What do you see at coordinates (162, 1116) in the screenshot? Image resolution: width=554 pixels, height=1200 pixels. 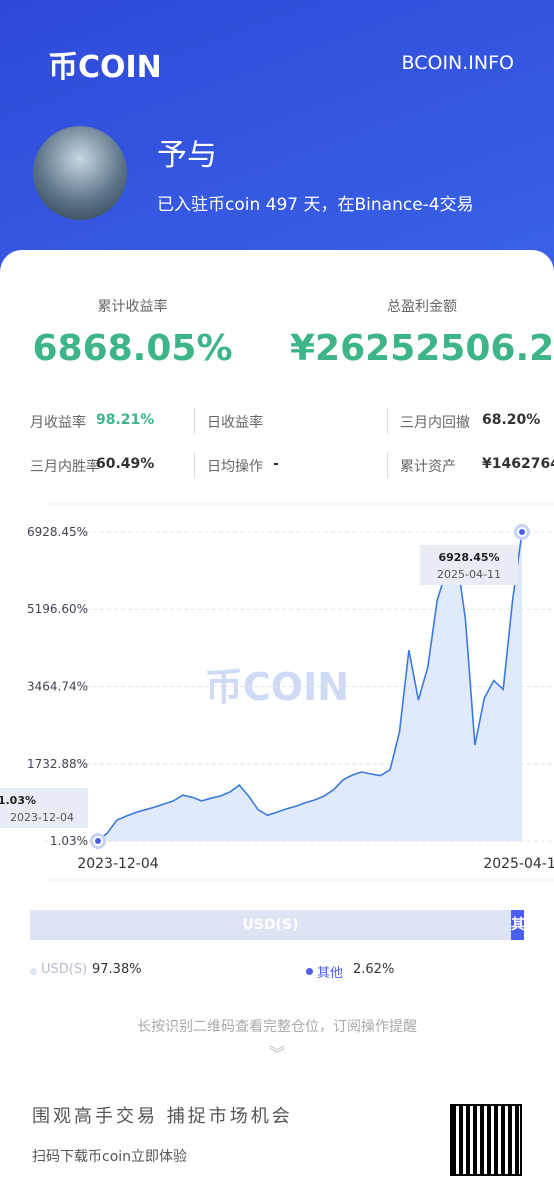 I see `slogan: 围观高手交易 捕捉市场机会` at bounding box center [162, 1116].